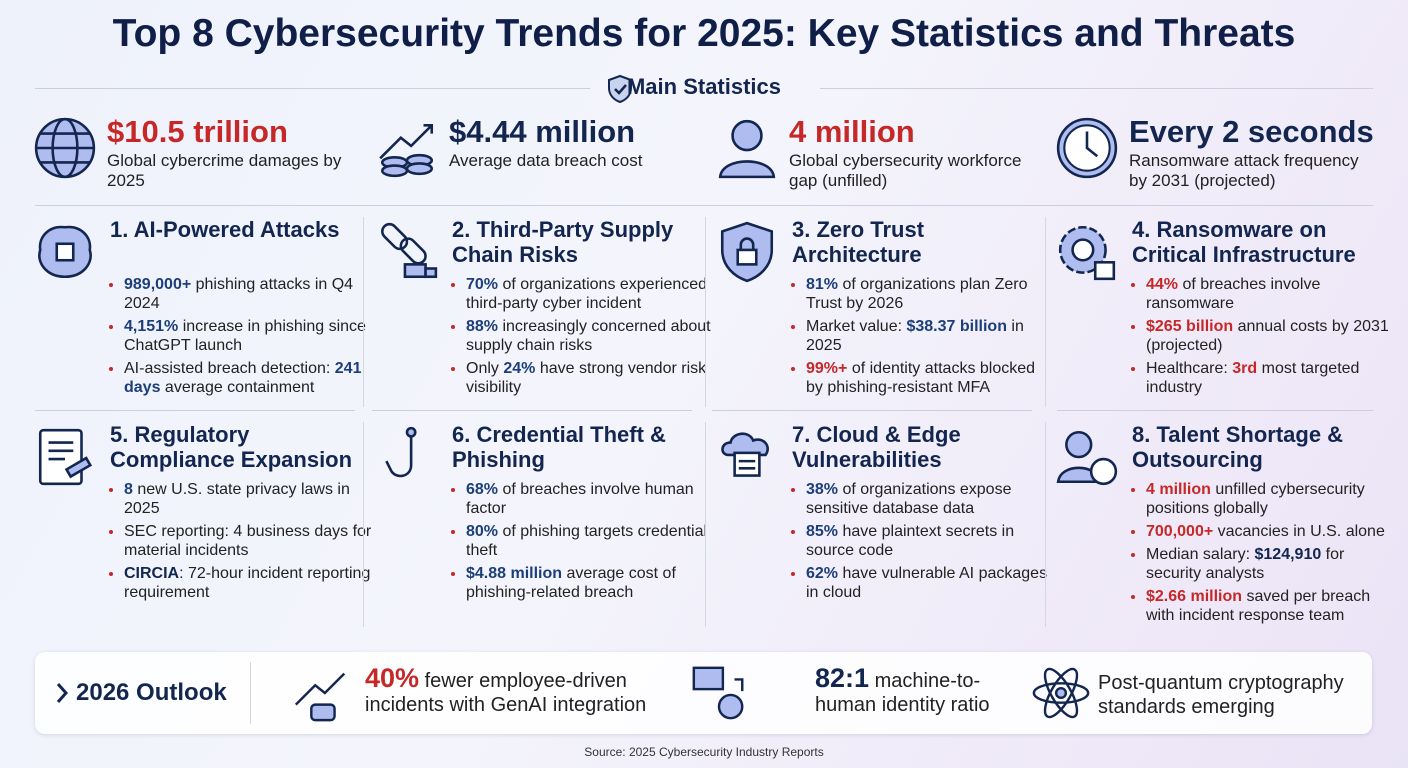 This screenshot has width=1408, height=768. Describe the element at coordinates (559, 447) in the screenshot. I see `trend-title: 6. Credential Theft & Phishing` at that location.